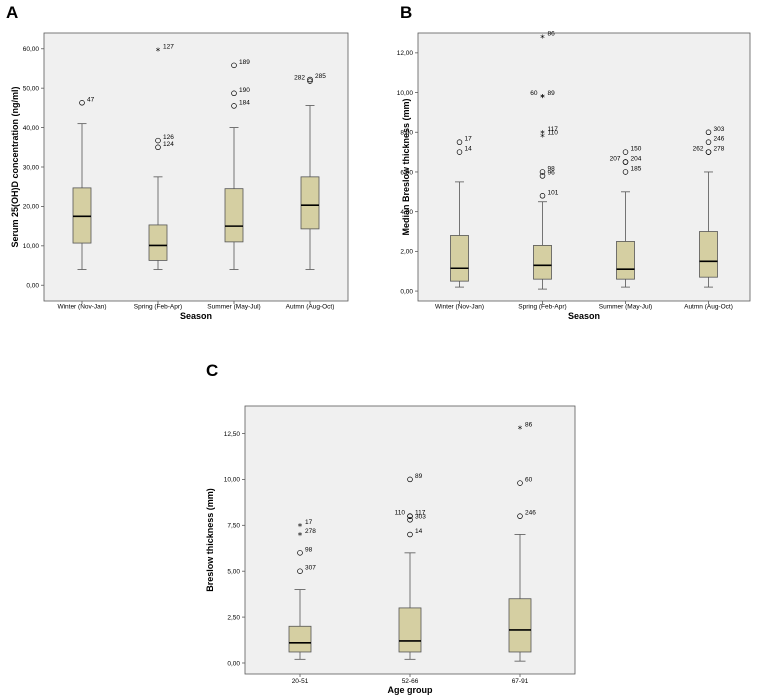 The image size is (760, 698). What do you see at coordinates (698, 149) in the screenshot?
I see `outlier-label: 262` at bounding box center [698, 149].